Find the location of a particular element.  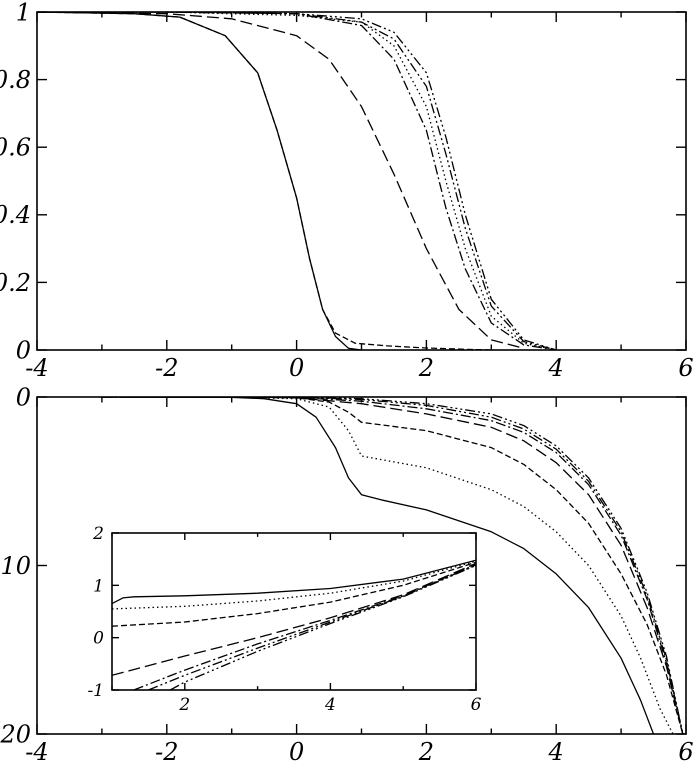

series-line-long-dash is located at coordinates (294, 619).